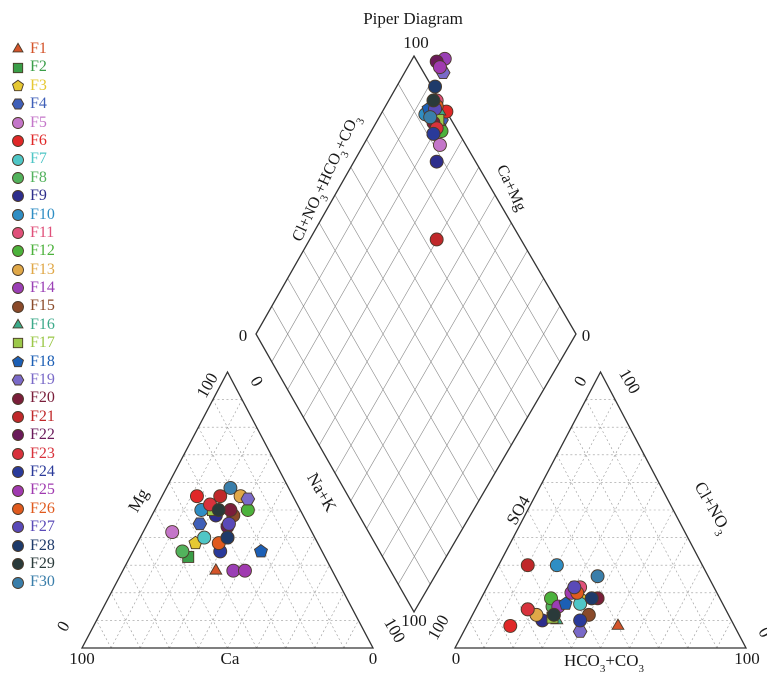  I want to click on legend-item-f15: F15, so click(31, 306).